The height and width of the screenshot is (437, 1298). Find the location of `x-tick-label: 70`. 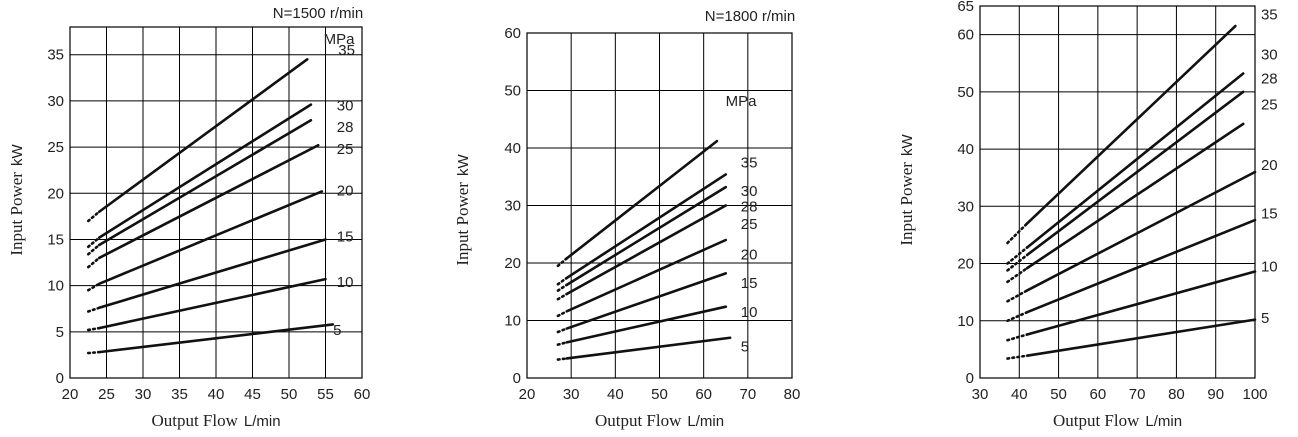

x-tick-label: 70 is located at coordinates (747, 394).